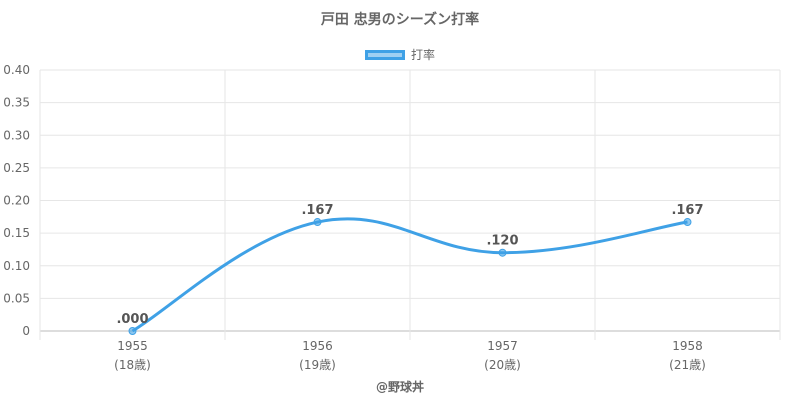  Describe the element at coordinates (687, 346) in the screenshot. I see `x-tick-label: 1958` at that location.